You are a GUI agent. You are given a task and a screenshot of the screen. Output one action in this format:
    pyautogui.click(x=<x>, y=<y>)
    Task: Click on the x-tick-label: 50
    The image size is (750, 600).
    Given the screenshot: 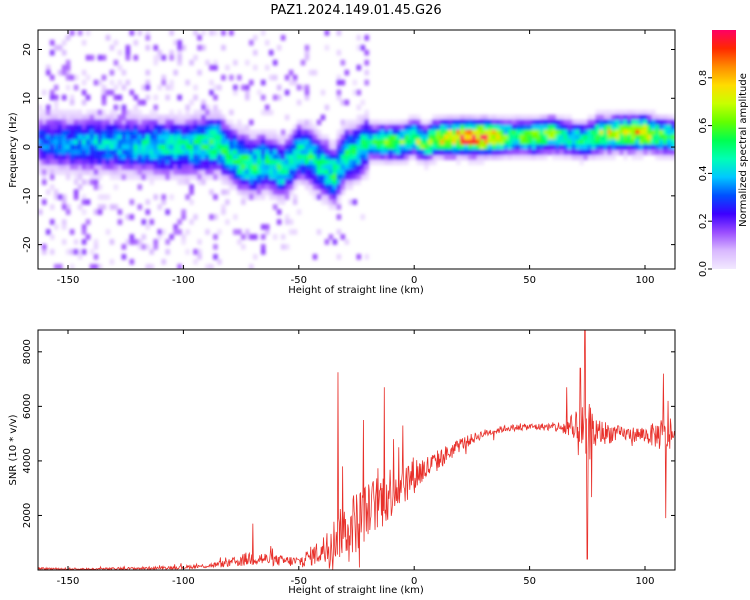 What is the action you would take?
    pyautogui.click(x=529, y=280)
    